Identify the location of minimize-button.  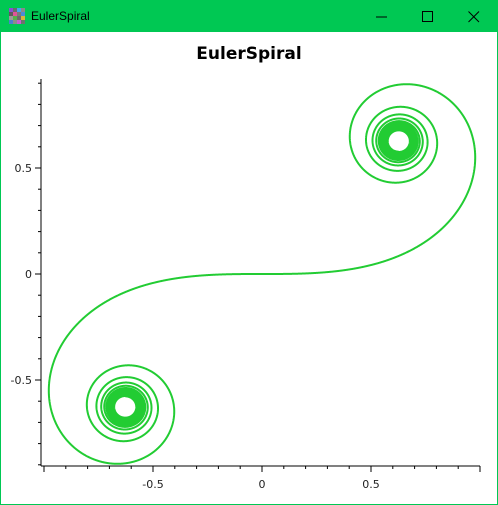
(382, 16).